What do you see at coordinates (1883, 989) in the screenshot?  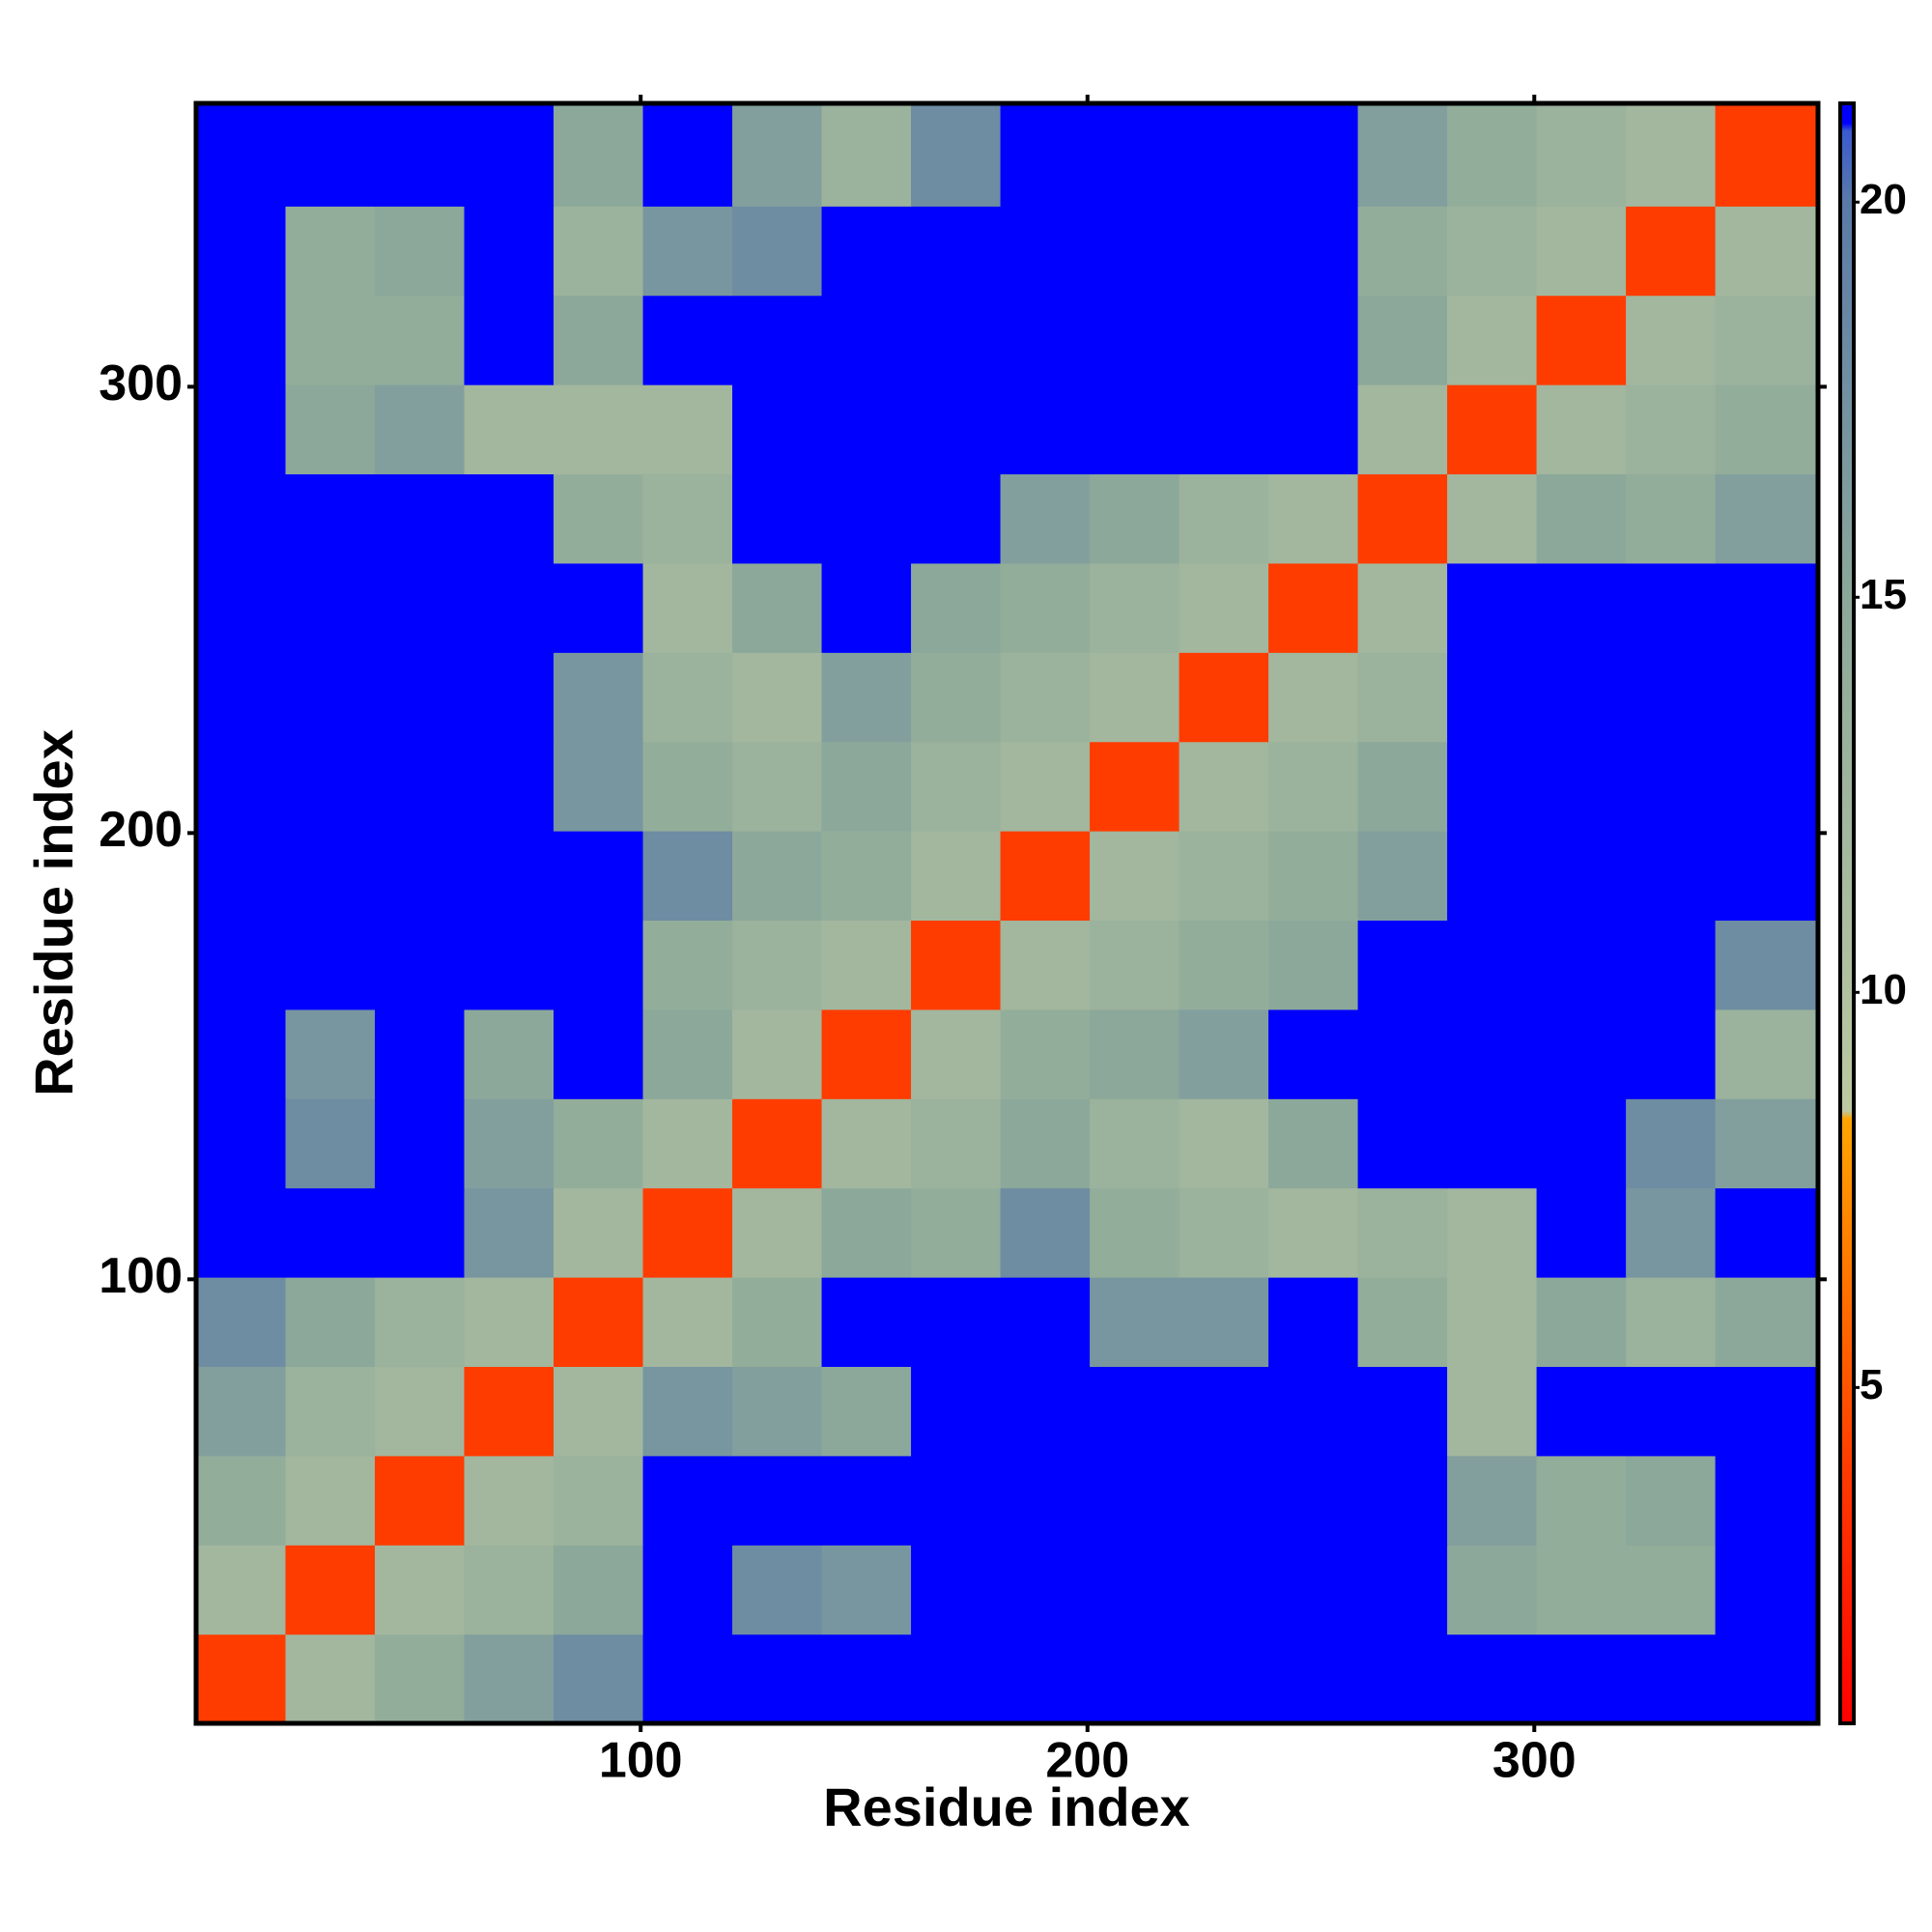 I see `colorbar-tick-label: 10` at bounding box center [1883, 989].